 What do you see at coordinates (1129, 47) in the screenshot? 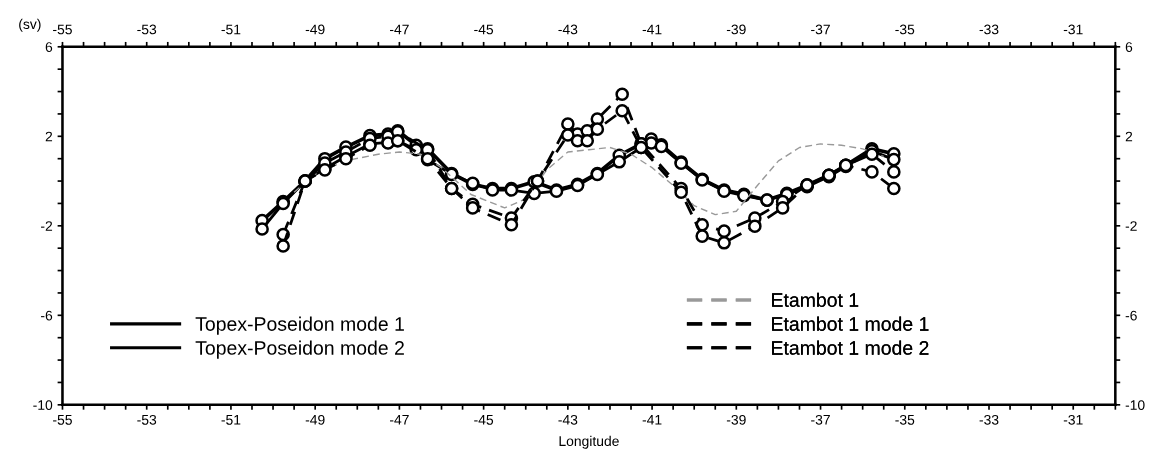
I see `y2-tick-label: 6` at bounding box center [1129, 47].